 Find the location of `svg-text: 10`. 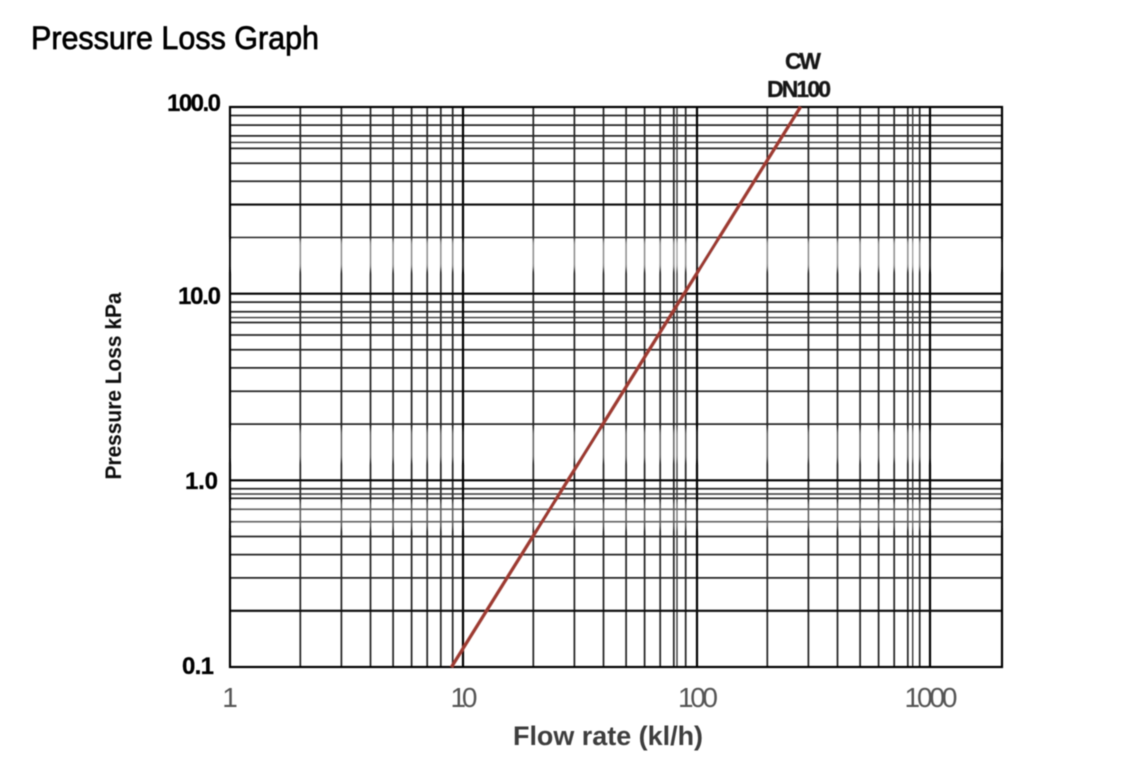

svg-text: 10 is located at coordinates (464, 697).